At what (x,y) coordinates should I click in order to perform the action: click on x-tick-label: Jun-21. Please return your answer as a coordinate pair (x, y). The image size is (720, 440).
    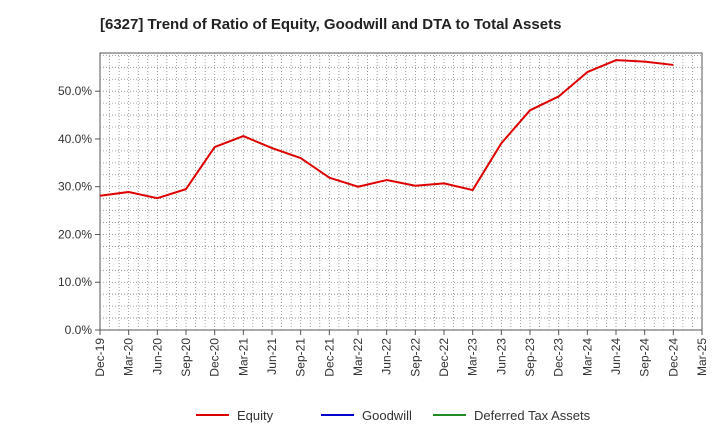
    Looking at the image, I should click on (272, 356).